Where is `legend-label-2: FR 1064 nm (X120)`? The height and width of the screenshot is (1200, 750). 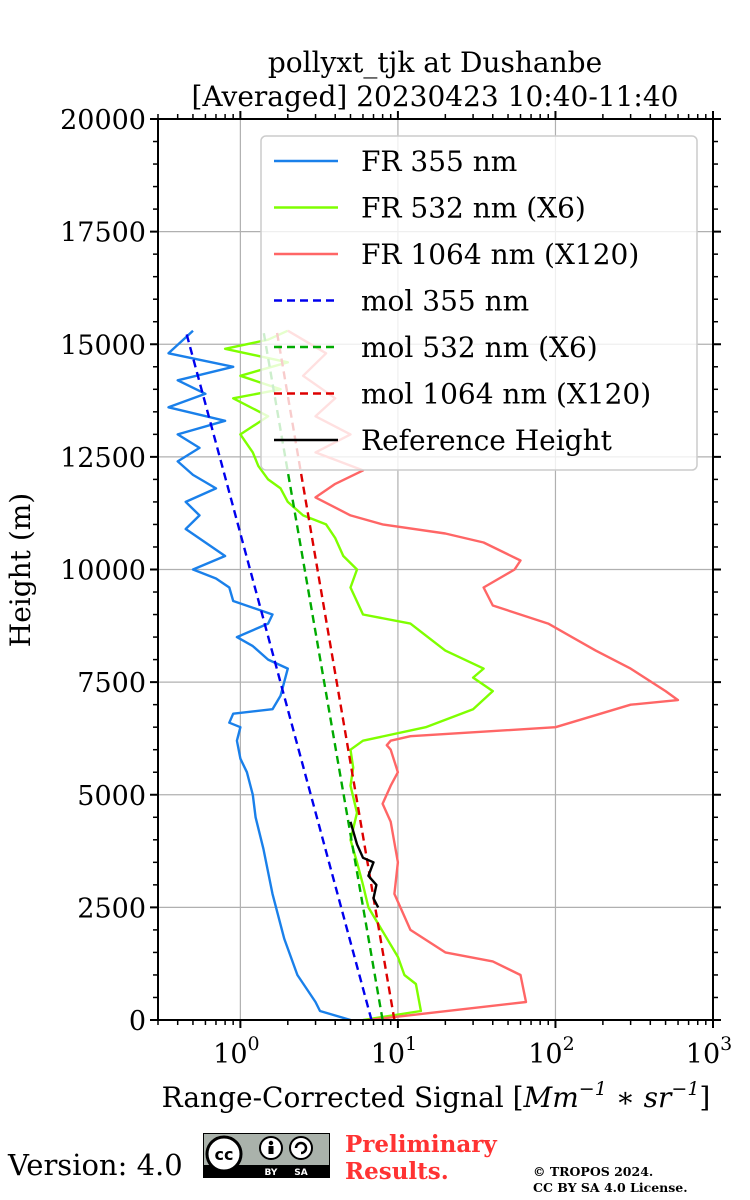 legend-label-2: FR 1064 nm (X120) is located at coordinates (500, 254).